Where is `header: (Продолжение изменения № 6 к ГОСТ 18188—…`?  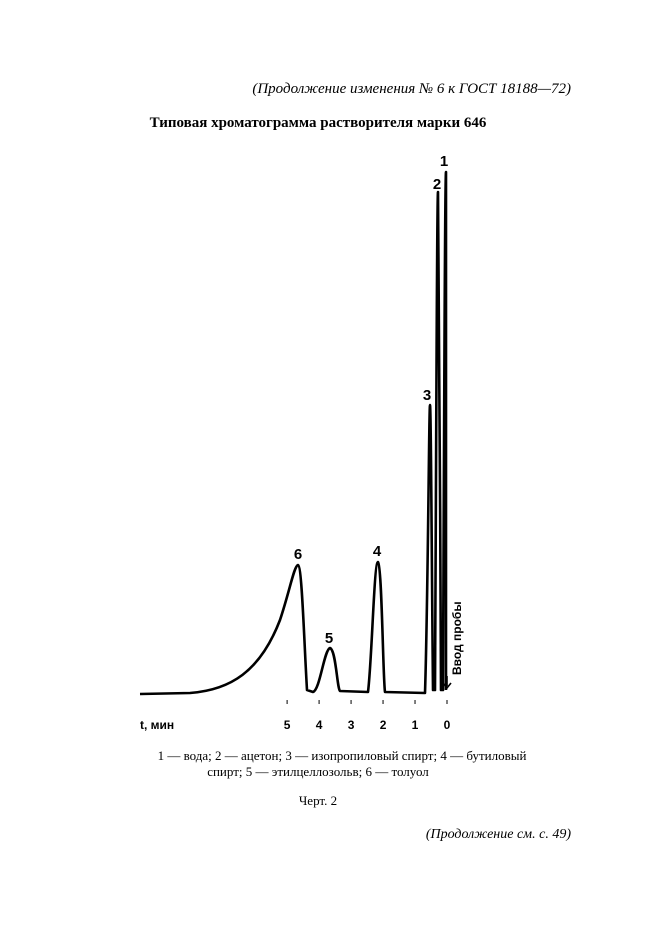
header: (Продолжение изменения № 6 к ГОСТ 18188—… is located at coordinates (411, 89).